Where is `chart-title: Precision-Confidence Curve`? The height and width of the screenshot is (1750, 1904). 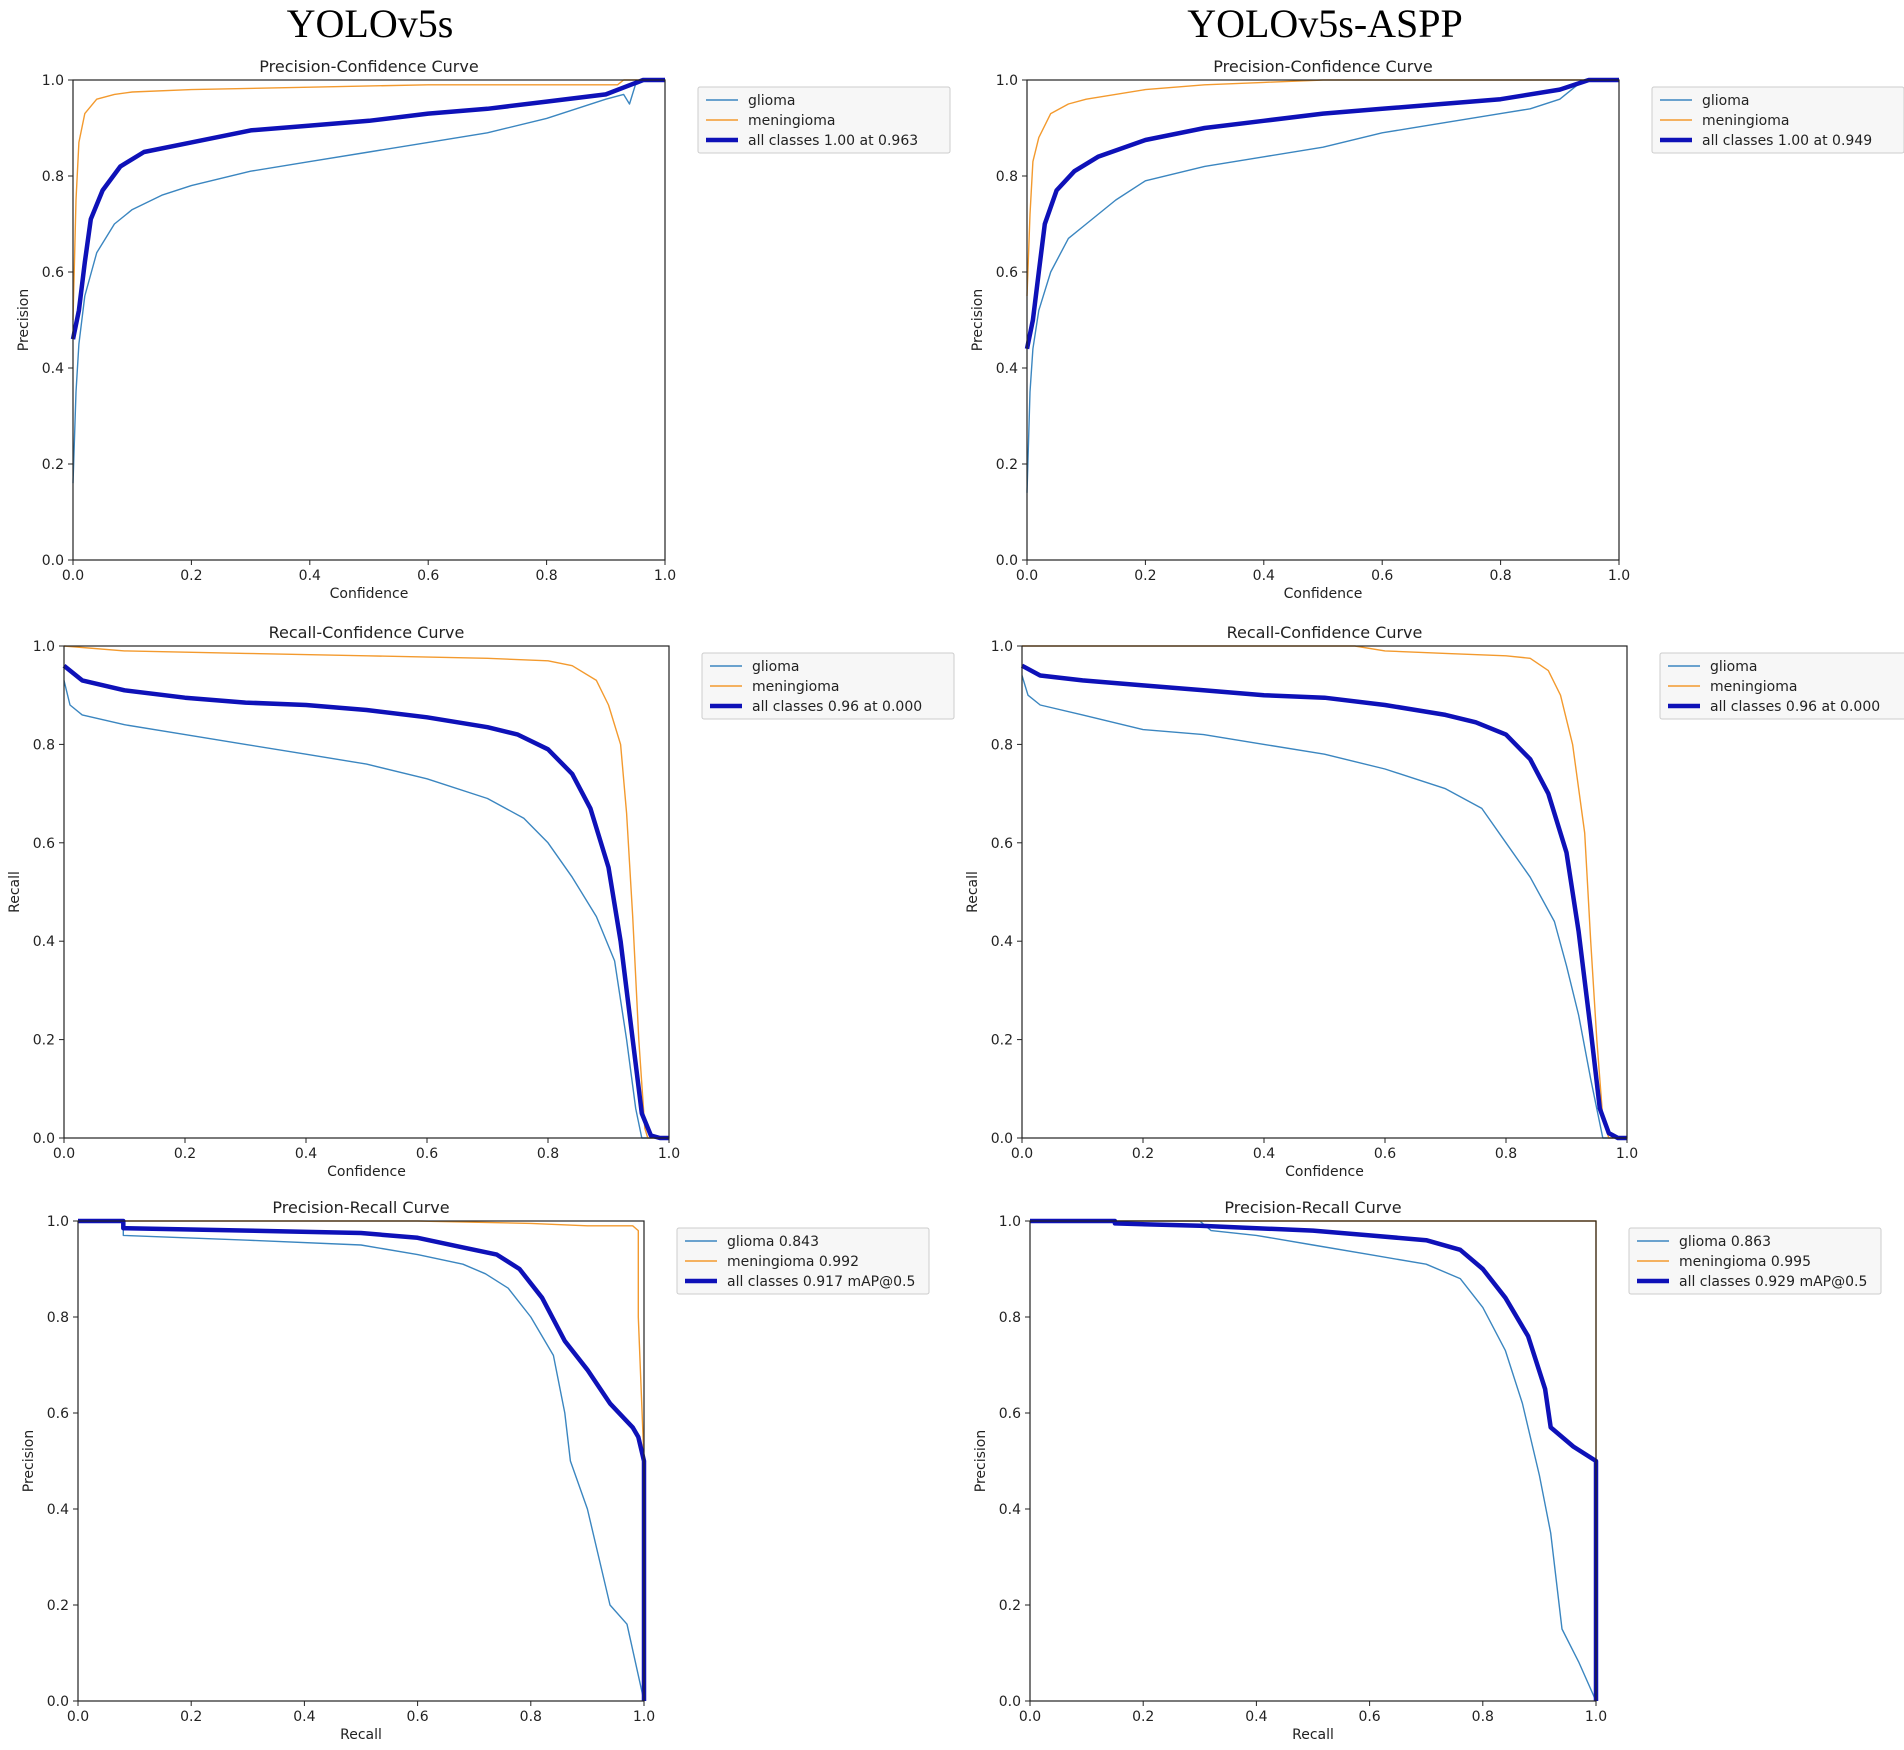 chart-title: Precision-Confidence Curve is located at coordinates (1322, 66).